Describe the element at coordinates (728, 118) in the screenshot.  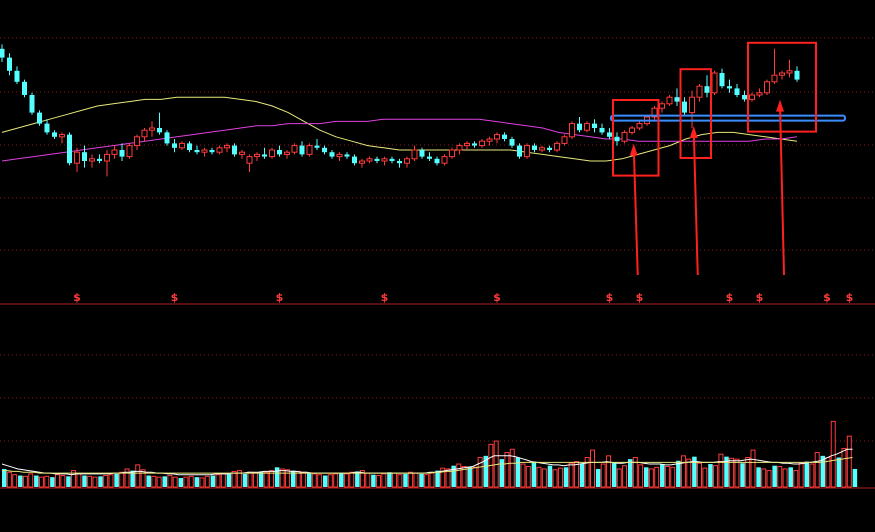
I see `support-line` at that location.